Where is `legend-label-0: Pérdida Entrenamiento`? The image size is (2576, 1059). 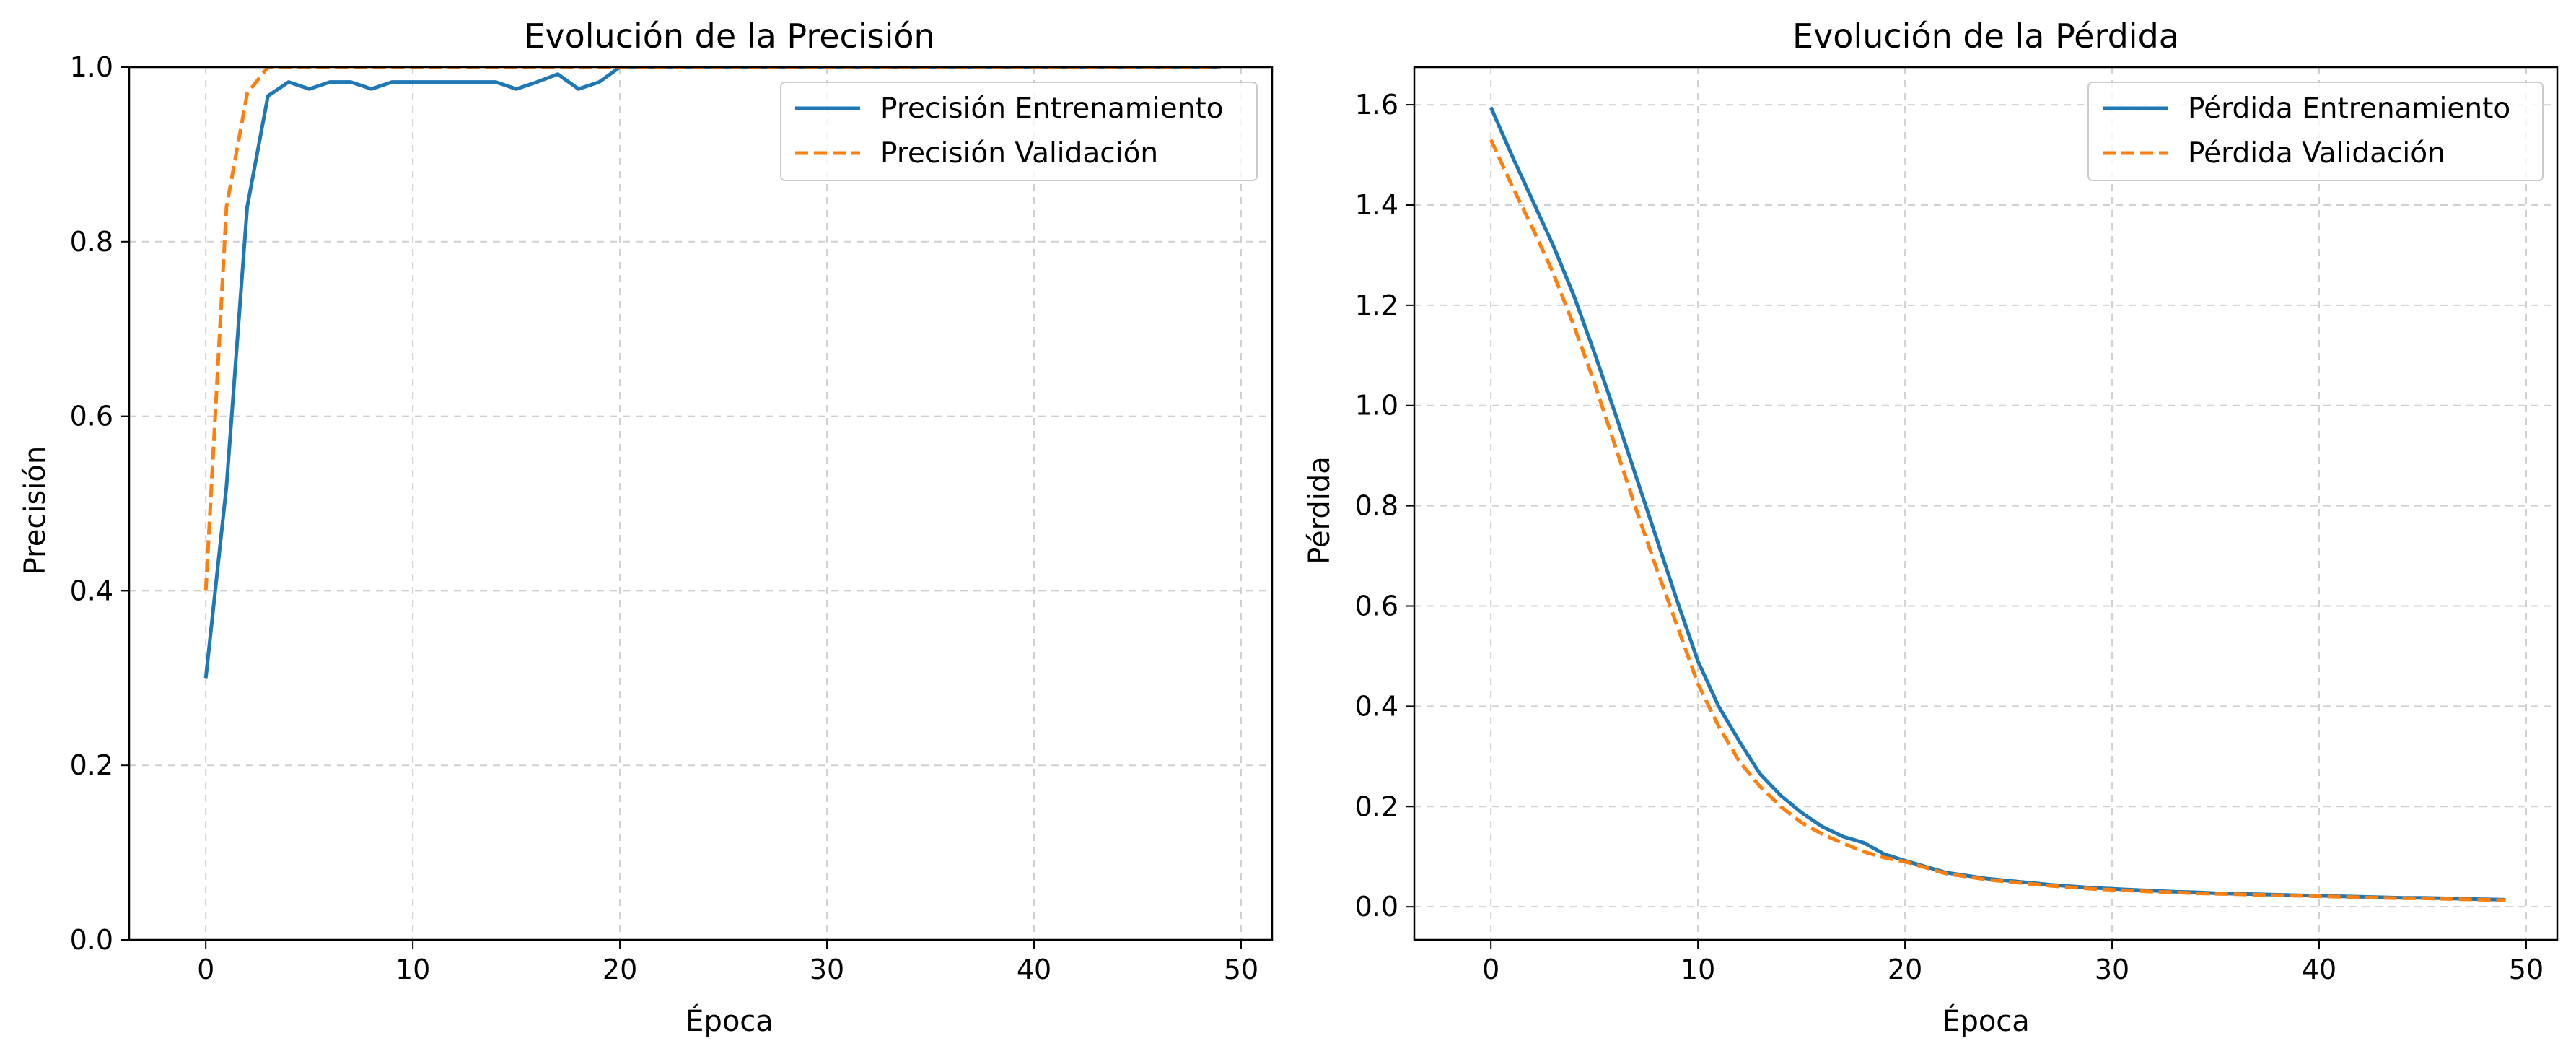 legend-label-0: Pérdida Entrenamiento is located at coordinates (2349, 108).